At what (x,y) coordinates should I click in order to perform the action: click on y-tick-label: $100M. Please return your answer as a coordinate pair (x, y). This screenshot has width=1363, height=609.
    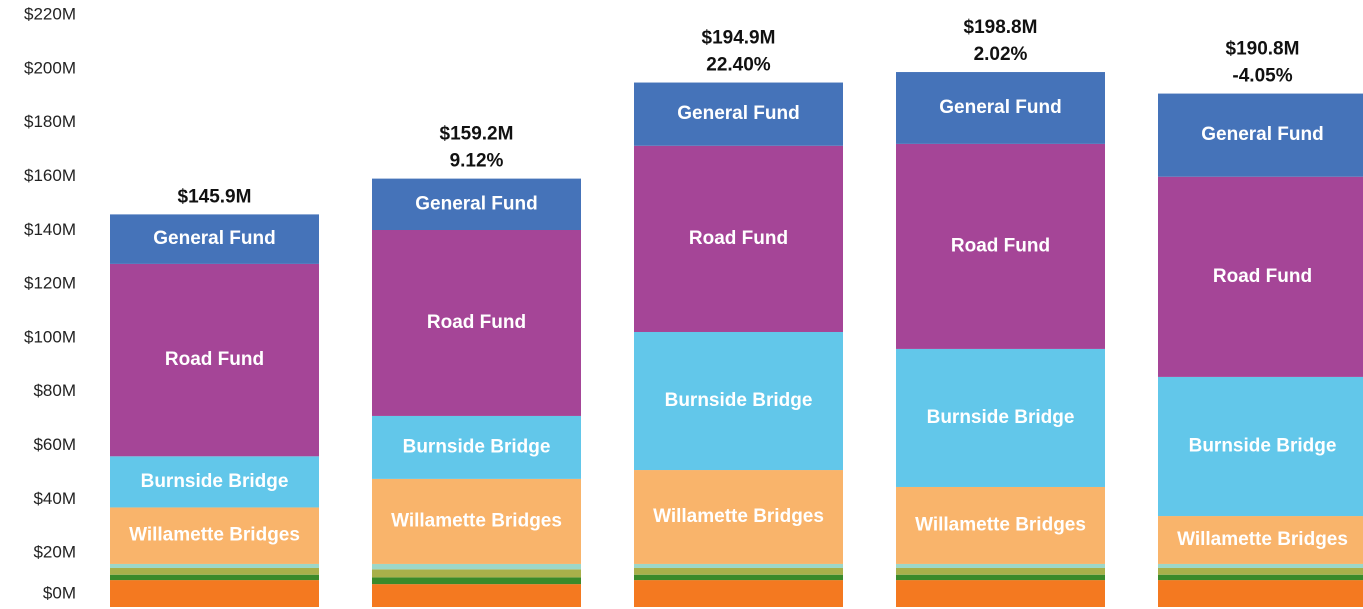
    Looking at the image, I should click on (50, 336).